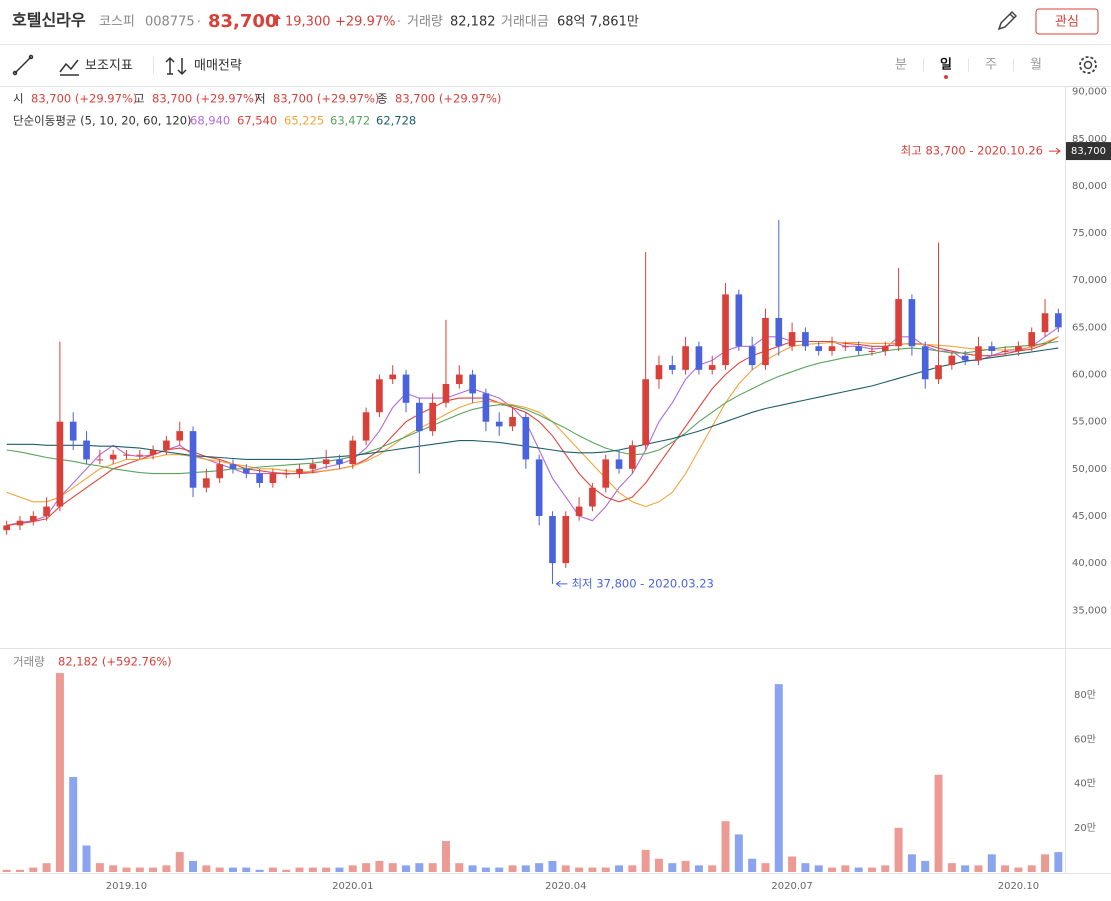 The height and width of the screenshot is (901, 1111). I want to click on y-tick-label: 85,000, so click(1089, 139).